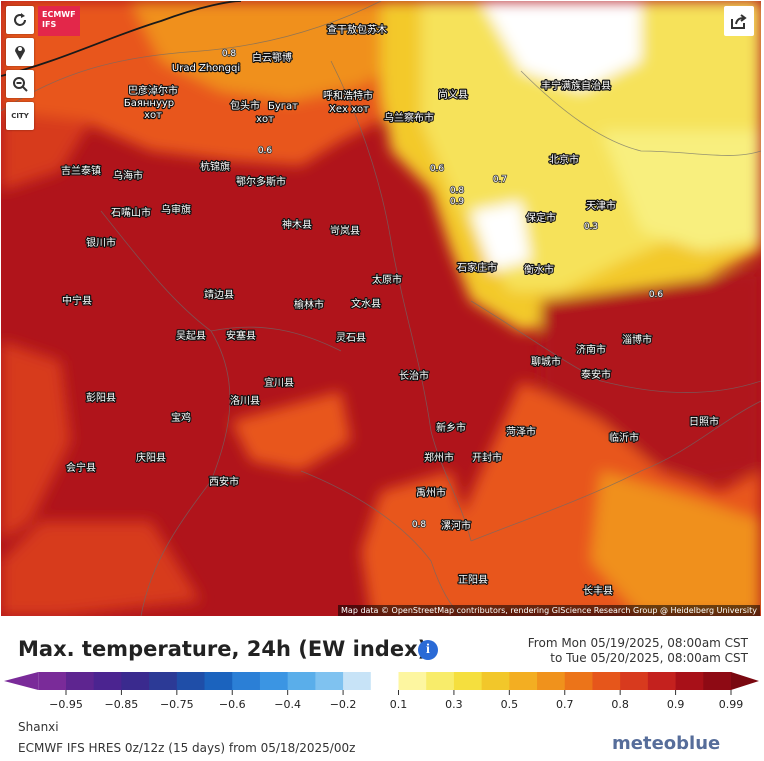 The height and width of the screenshot is (761, 764). I want to click on city-label: 淄博市, so click(637, 339).